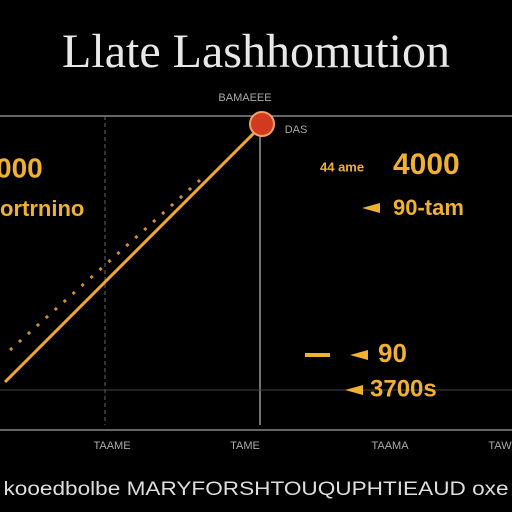  Describe the element at coordinates (390, 446) in the screenshot. I see `axis-label: TAAMA` at that location.